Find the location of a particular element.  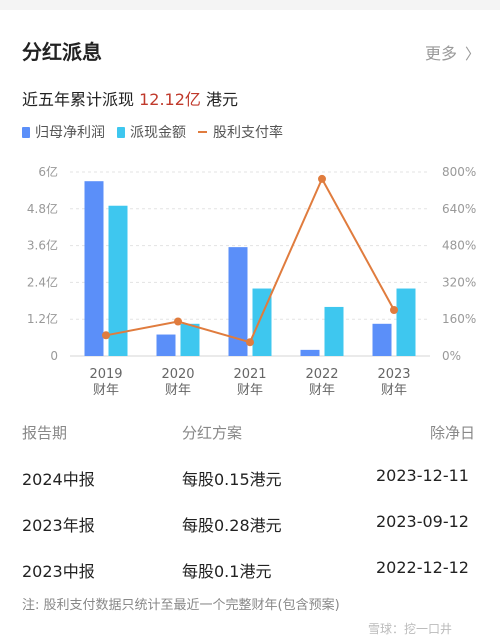

section-title: 分红派息 is located at coordinates (62, 52).